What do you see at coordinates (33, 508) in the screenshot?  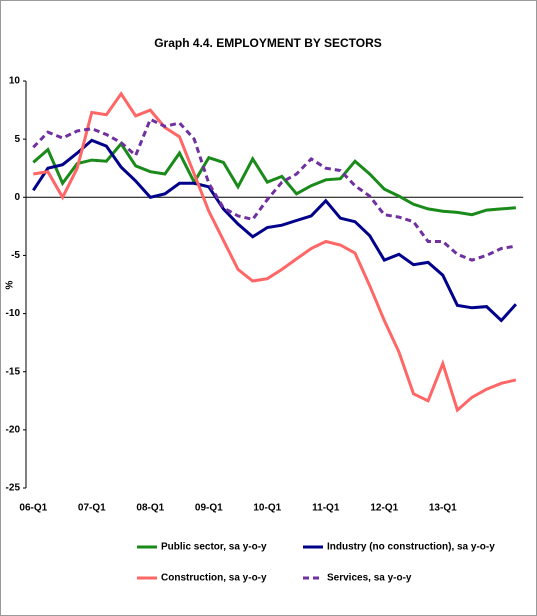 I see `x-tick-label: 06-Q1` at bounding box center [33, 508].